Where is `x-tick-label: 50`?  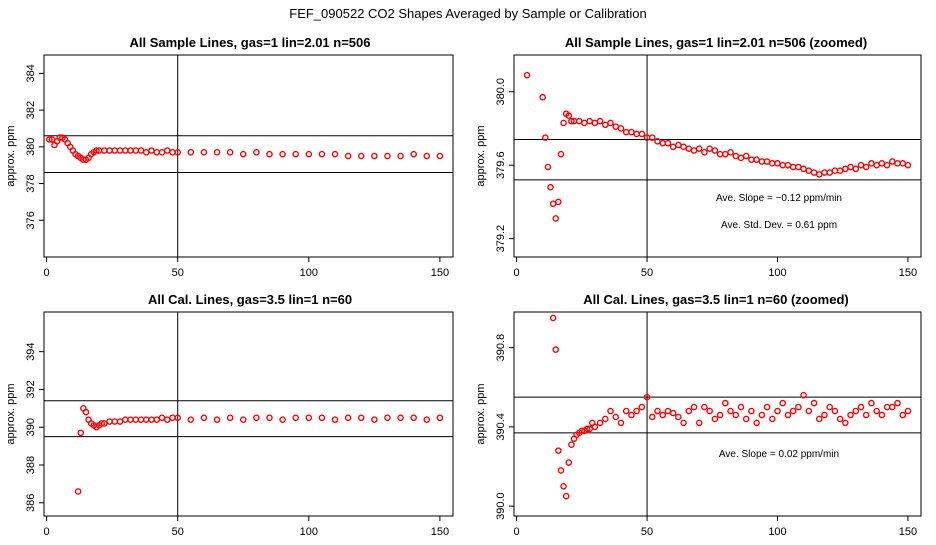
x-tick-label: 50 is located at coordinates (178, 532).